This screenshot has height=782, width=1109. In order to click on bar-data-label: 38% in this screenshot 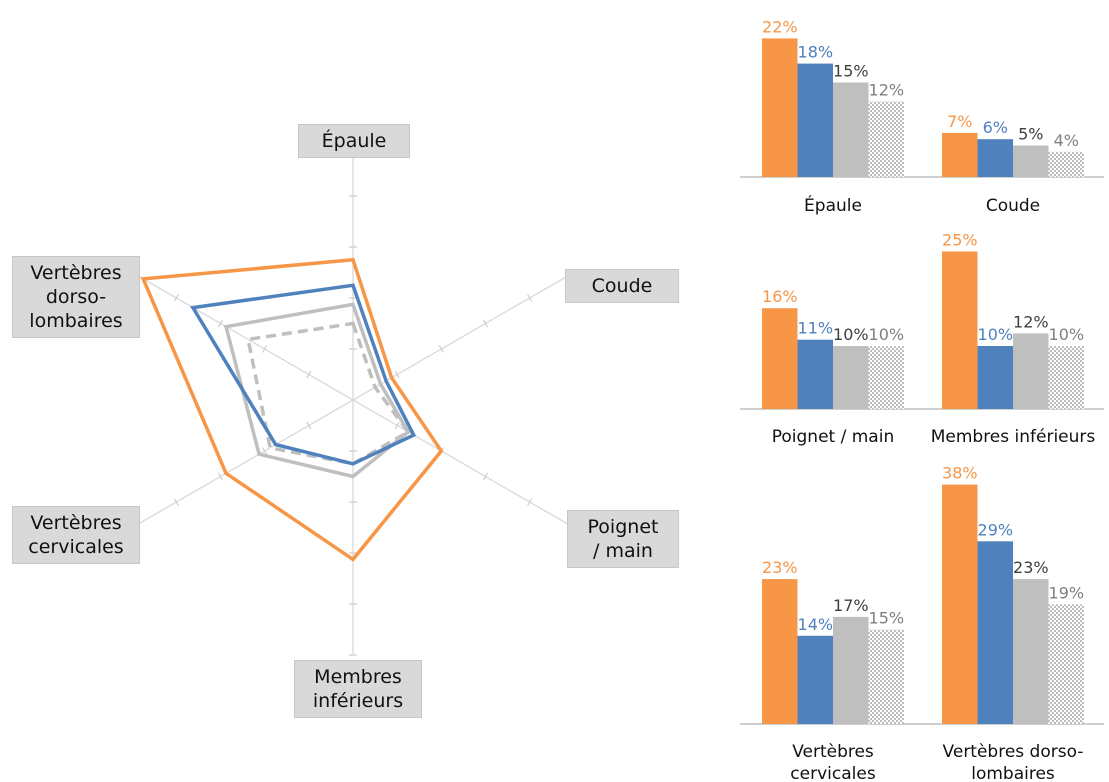, I will do `click(960, 473)`.